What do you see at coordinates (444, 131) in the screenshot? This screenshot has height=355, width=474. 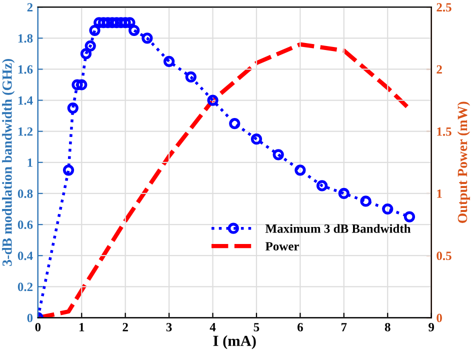 I see `y2-tick-label: 1.5` at bounding box center [444, 131].